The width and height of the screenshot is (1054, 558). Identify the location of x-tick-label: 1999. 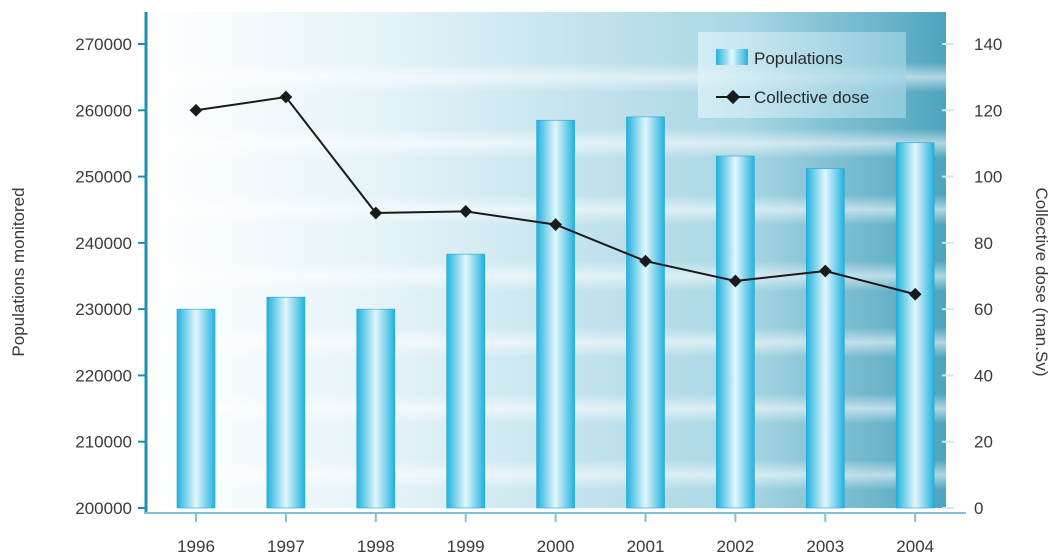
(466, 546).